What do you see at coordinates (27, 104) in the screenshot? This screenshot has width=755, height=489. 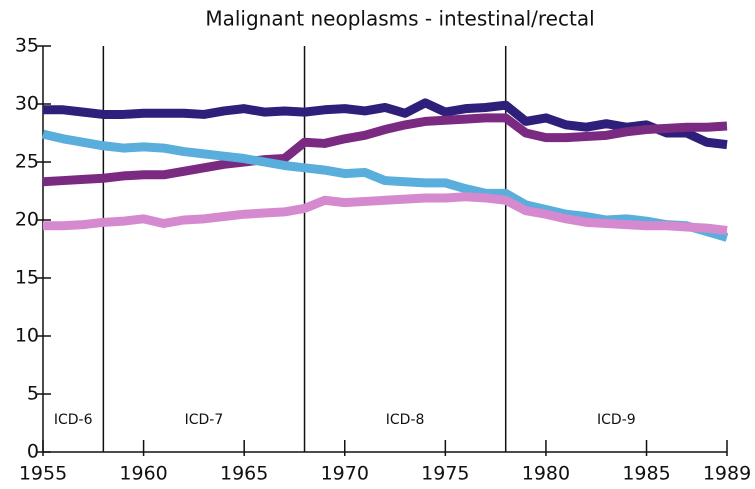 I see `y-tick-label: 30` at bounding box center [27, 104].